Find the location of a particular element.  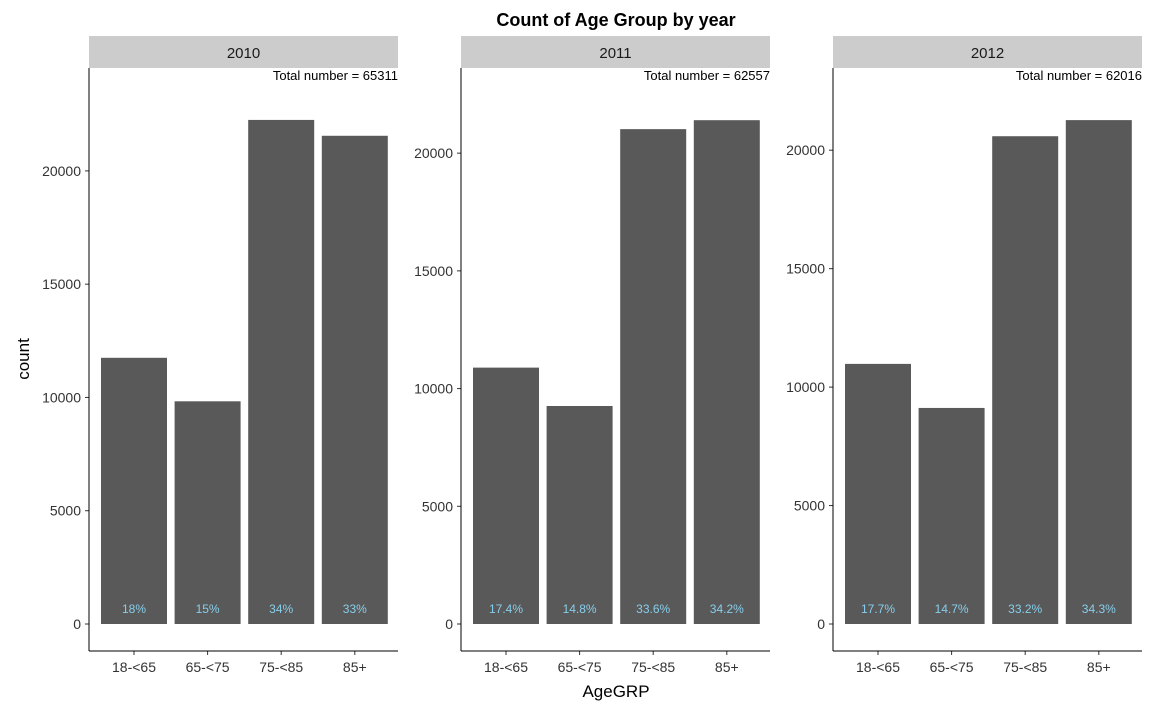

percent-label: 17.7% is located at coordinates (878, 609).